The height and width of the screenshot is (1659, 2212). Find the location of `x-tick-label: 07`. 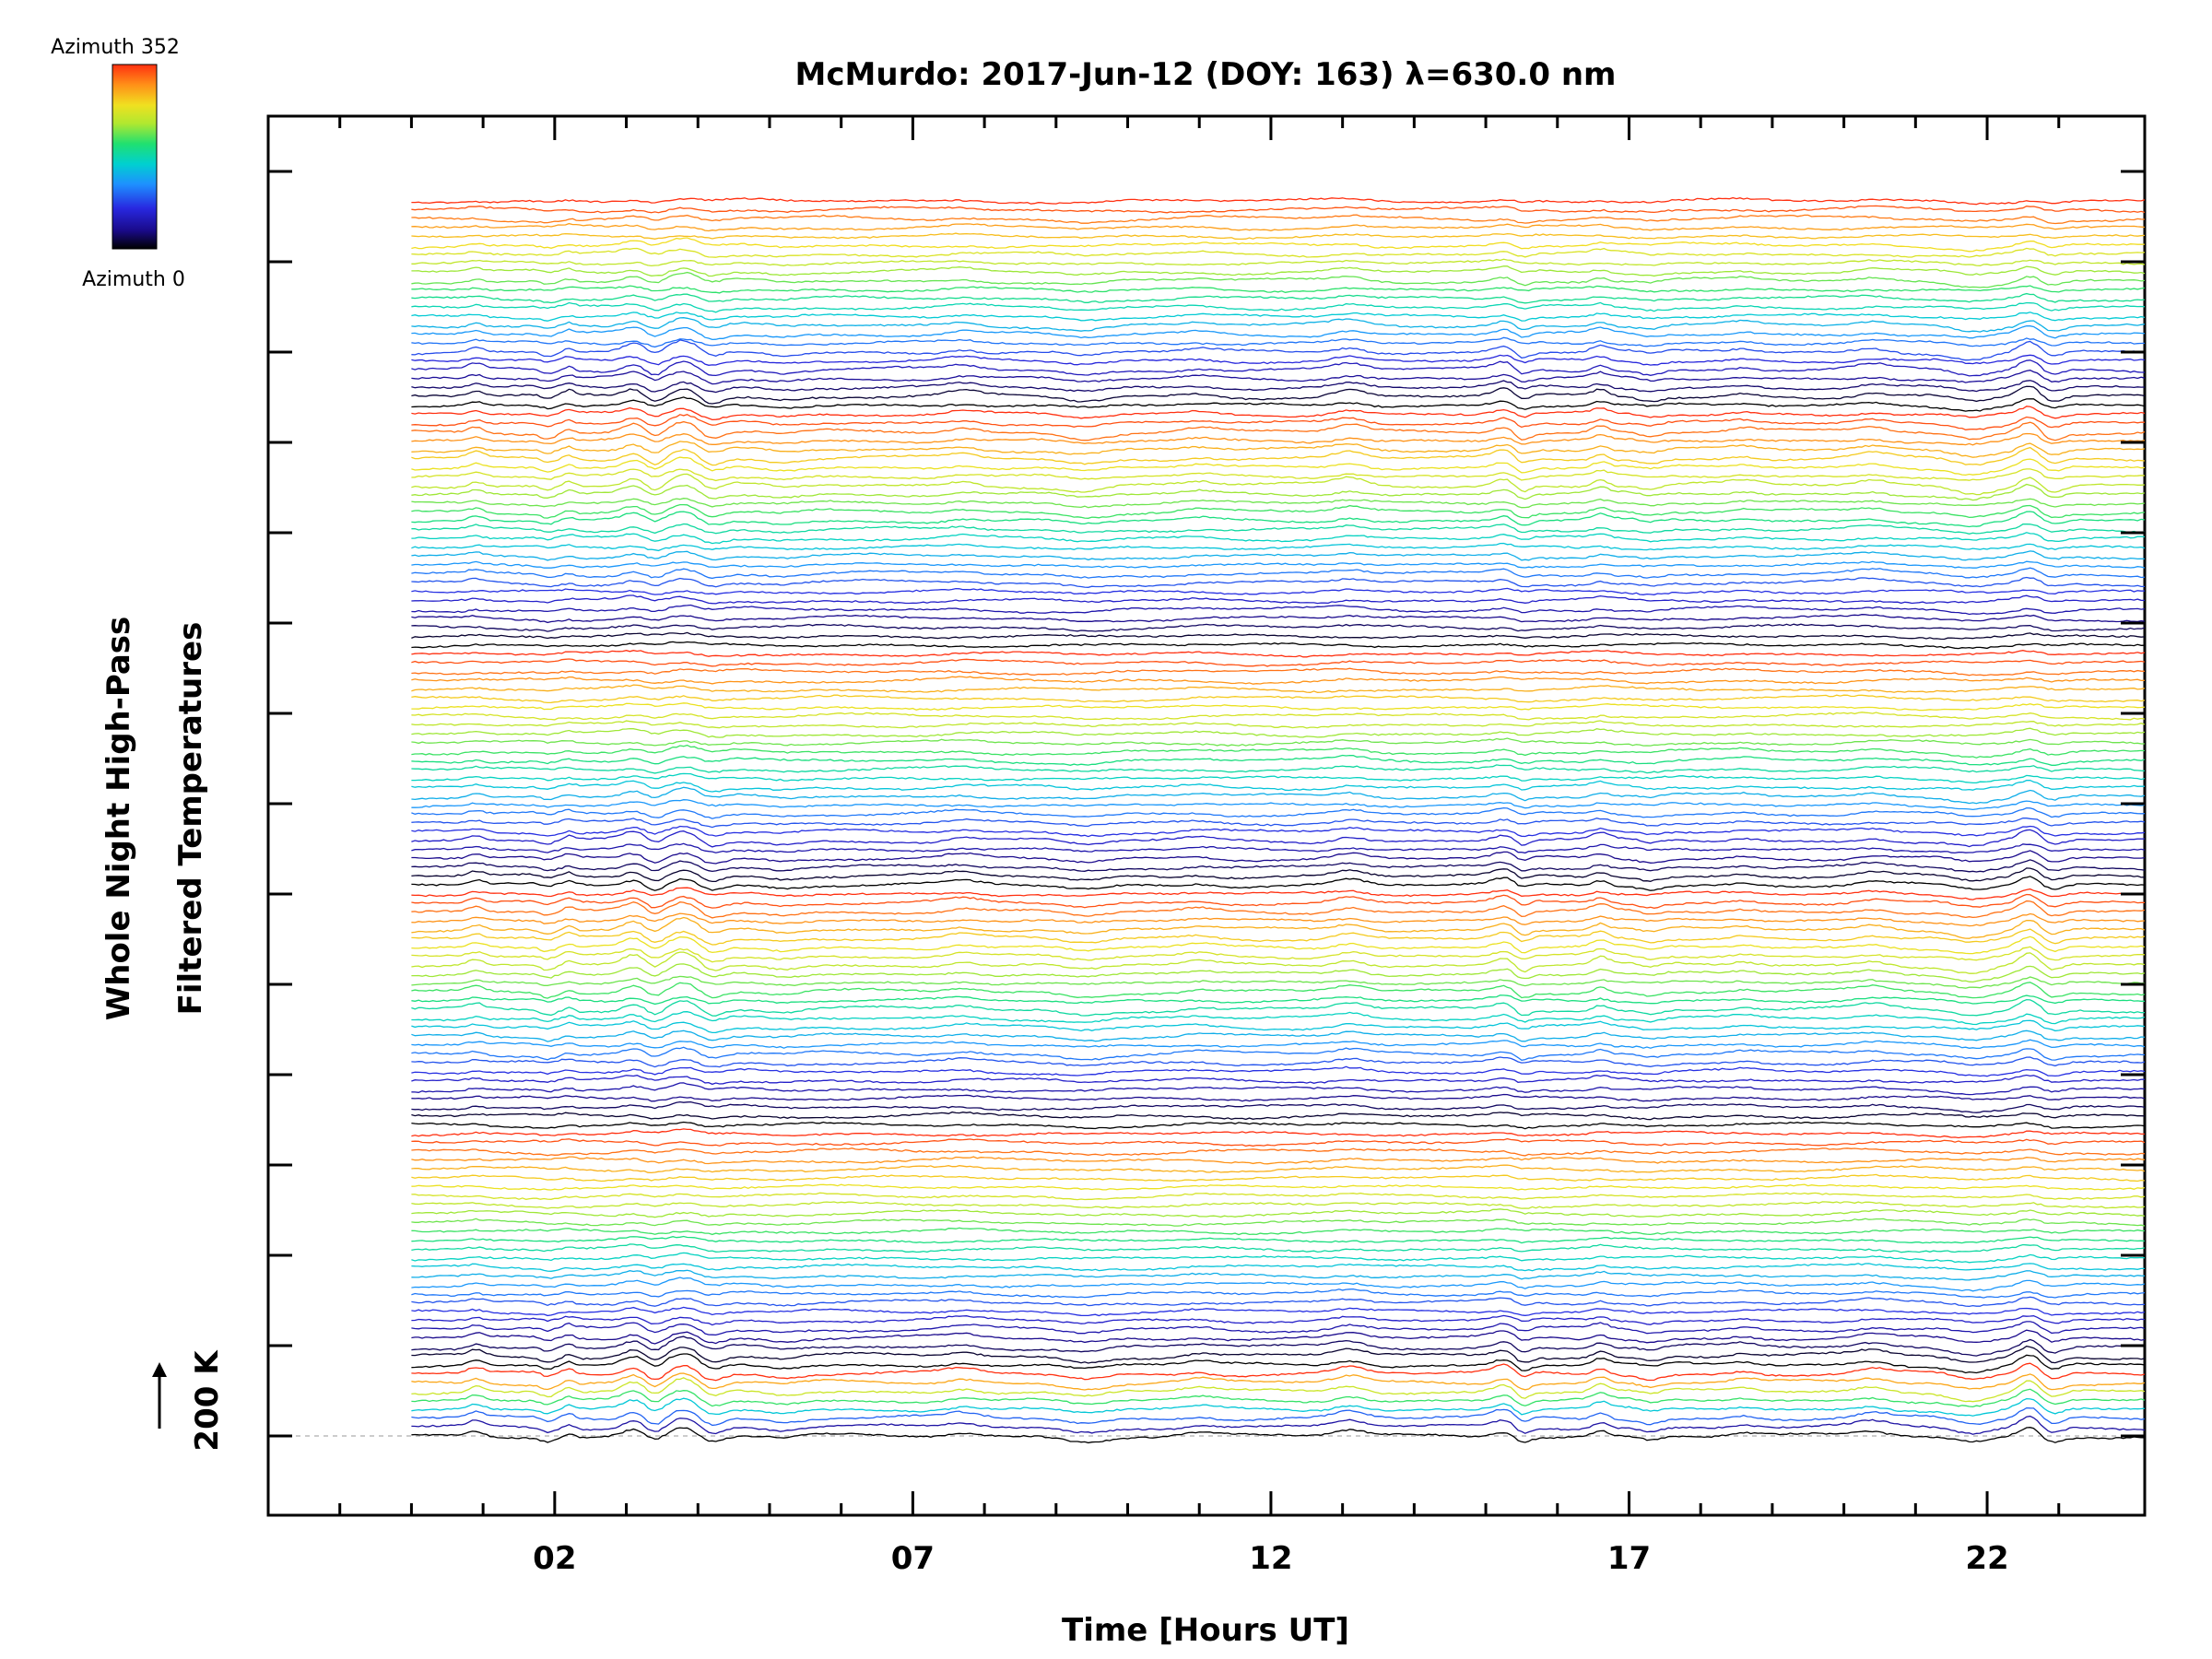

x-tick-label: 07 is located at coordinates (913, 1558).